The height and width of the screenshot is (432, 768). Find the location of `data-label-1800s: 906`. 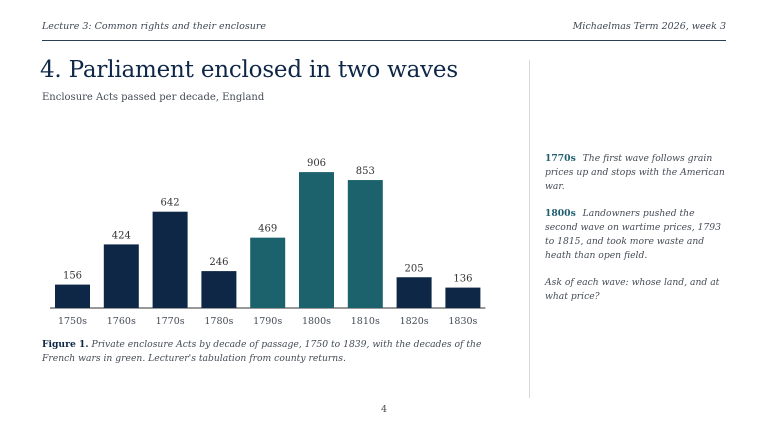

data-label-1800s: 906 is located at coordinates (316, 163).